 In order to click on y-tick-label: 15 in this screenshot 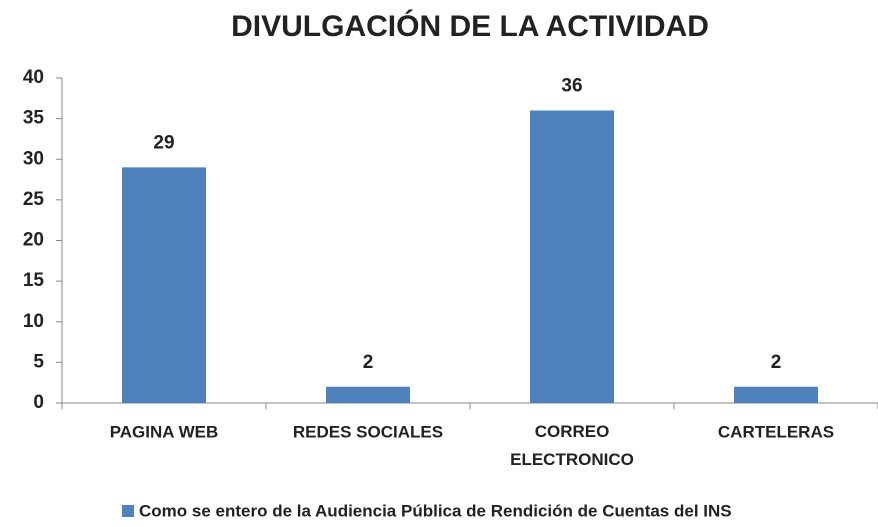, I will do `click(34, 280)`.